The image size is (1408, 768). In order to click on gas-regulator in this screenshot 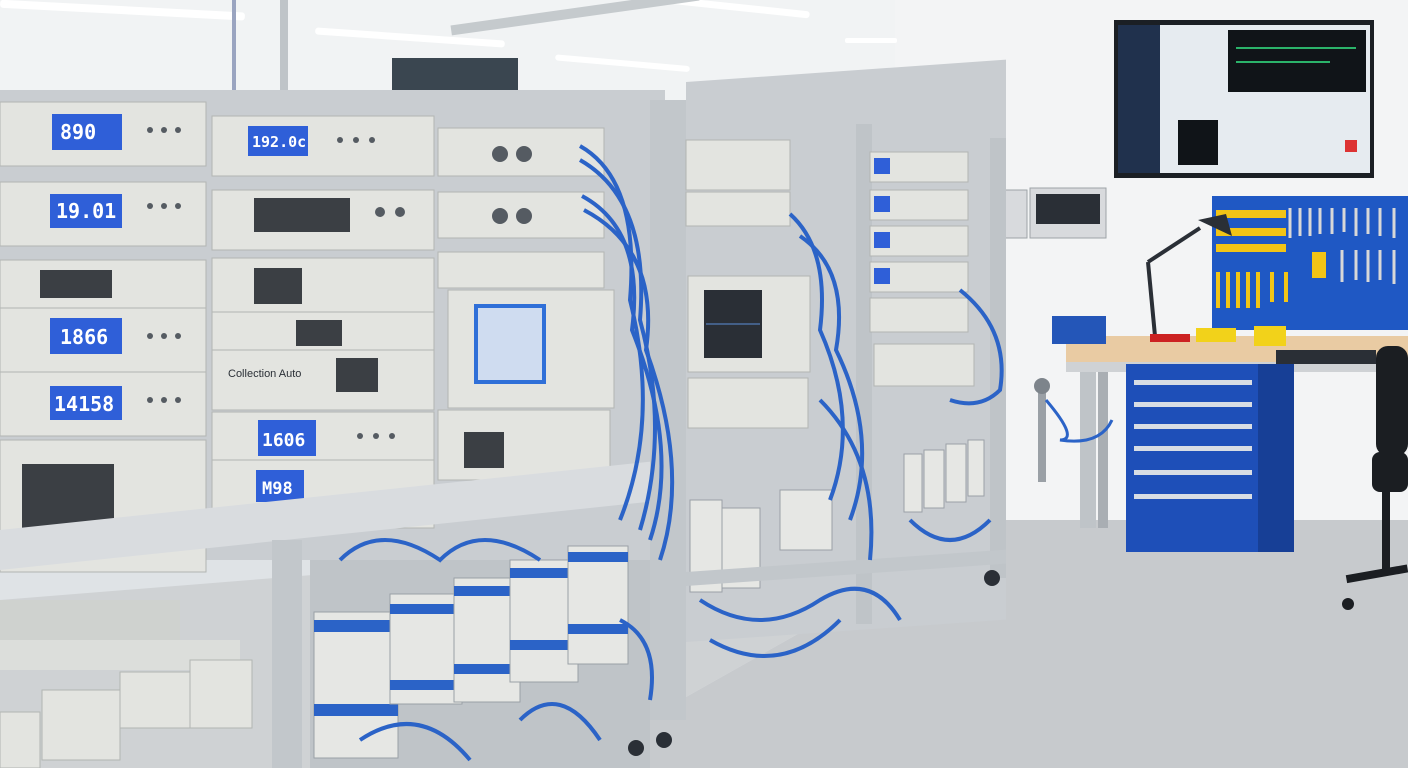, I will do `click(1042, 432)`.